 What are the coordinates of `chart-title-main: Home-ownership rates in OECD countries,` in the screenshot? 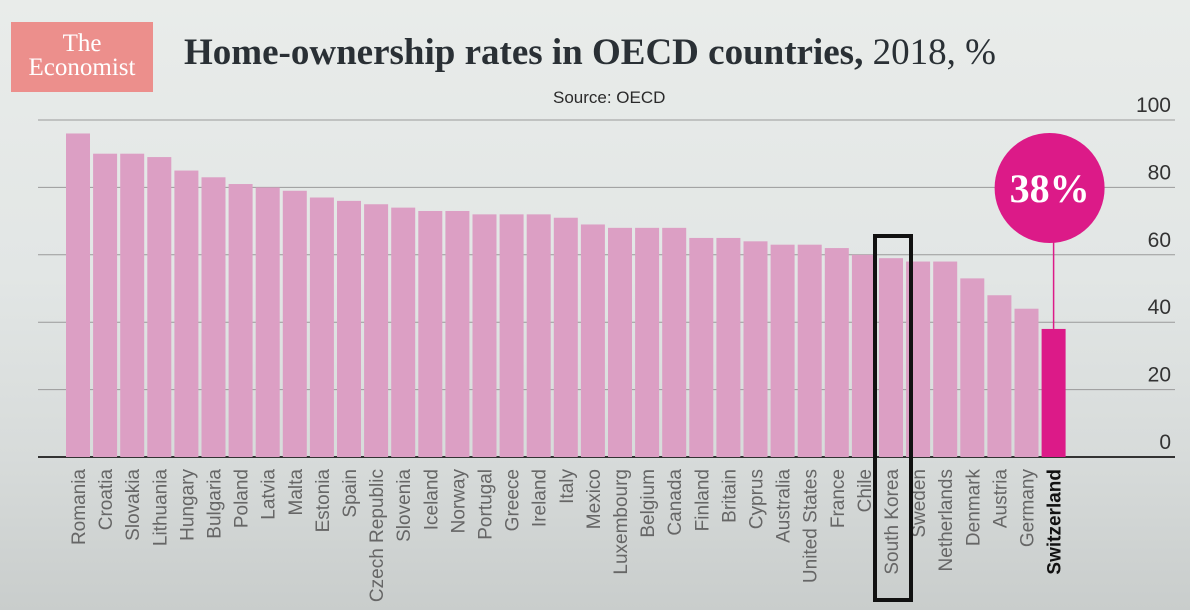 It's located at (524, 52).